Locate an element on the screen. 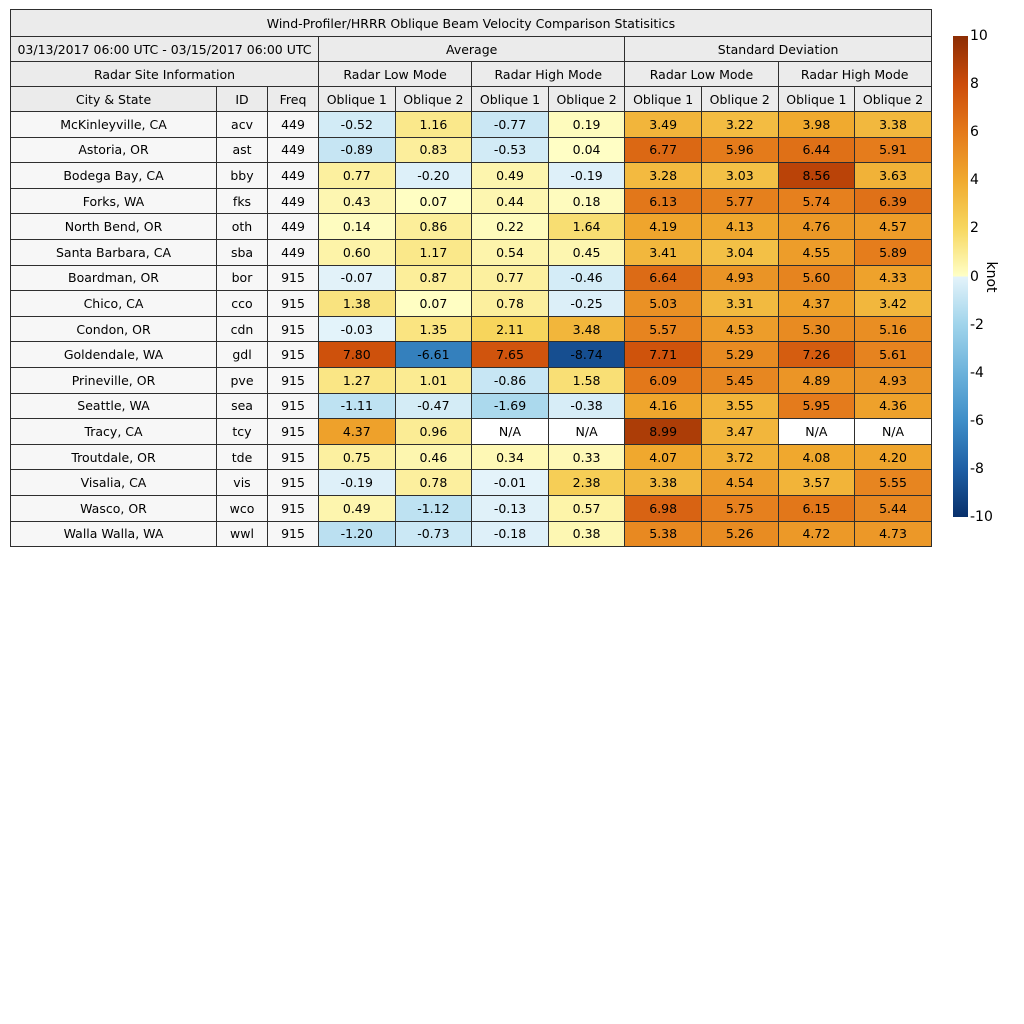  value-cell: 4.54 is located at coordinates (739, 482).